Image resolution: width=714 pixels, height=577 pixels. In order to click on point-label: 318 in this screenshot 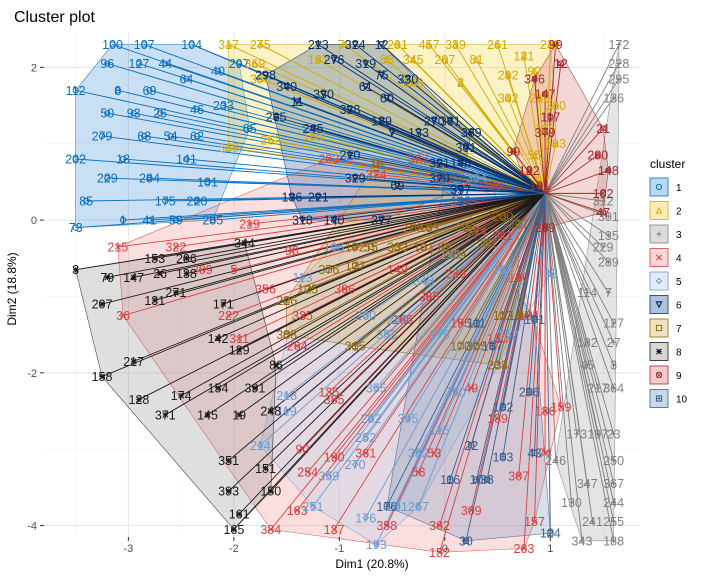, I will do `click(302, 221)`.